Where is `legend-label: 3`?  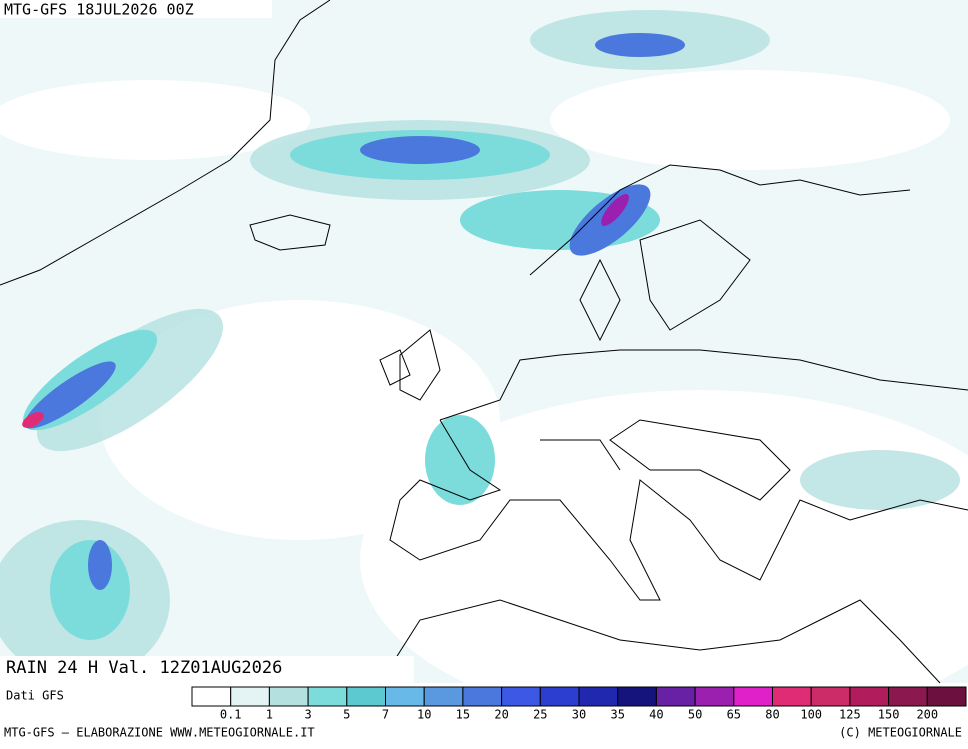 legend-label: 3 is located at coordinates (307, 715).